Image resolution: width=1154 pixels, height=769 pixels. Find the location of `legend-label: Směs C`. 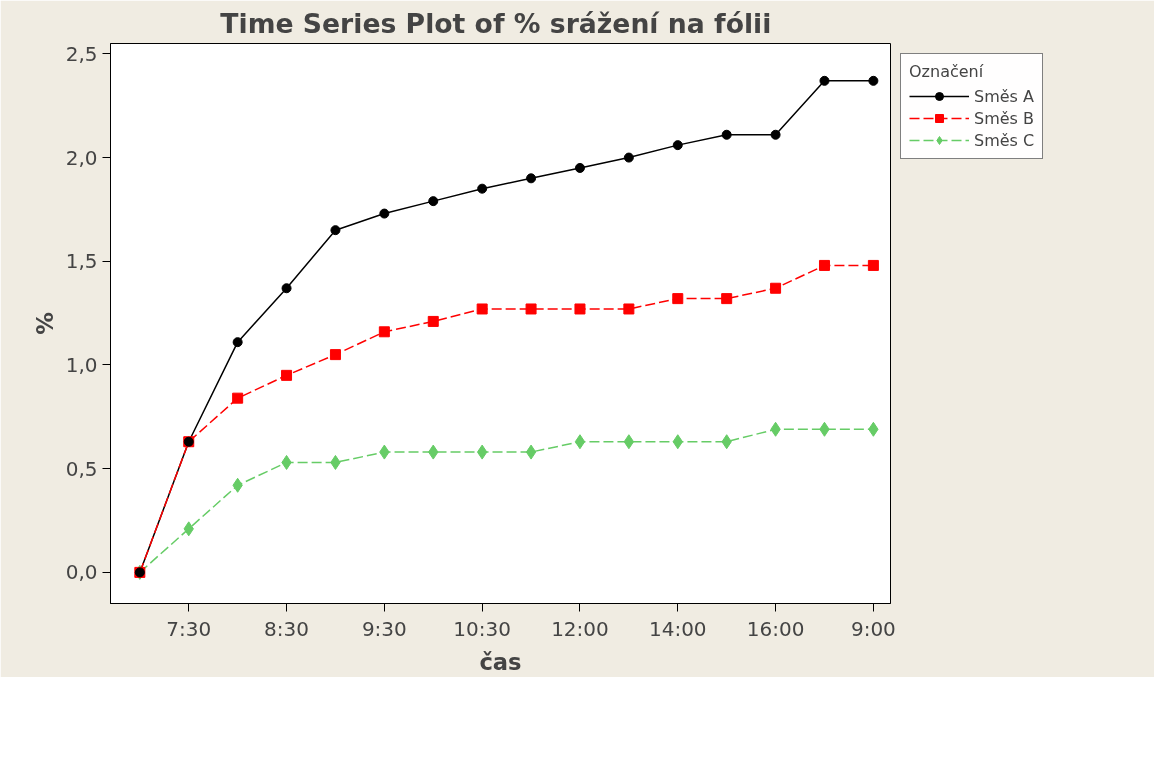

legend-label: Směs C is located at coordinates (1004, 140).